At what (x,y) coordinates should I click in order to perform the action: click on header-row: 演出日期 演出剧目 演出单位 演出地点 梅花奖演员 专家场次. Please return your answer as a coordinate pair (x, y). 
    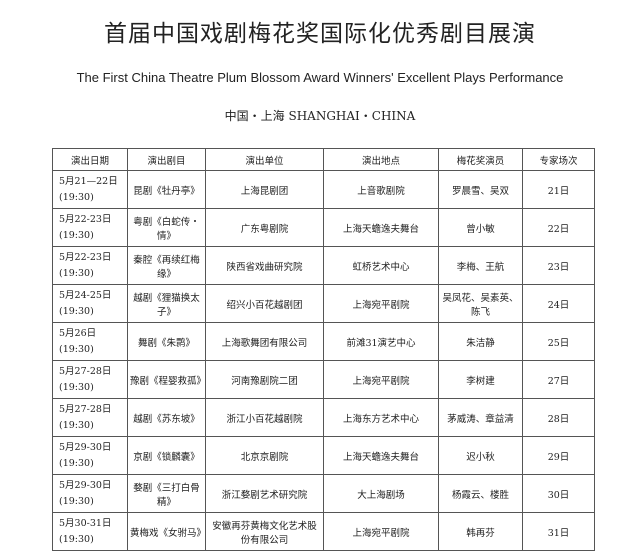
    Looking at the image, I should click on (323, 159).